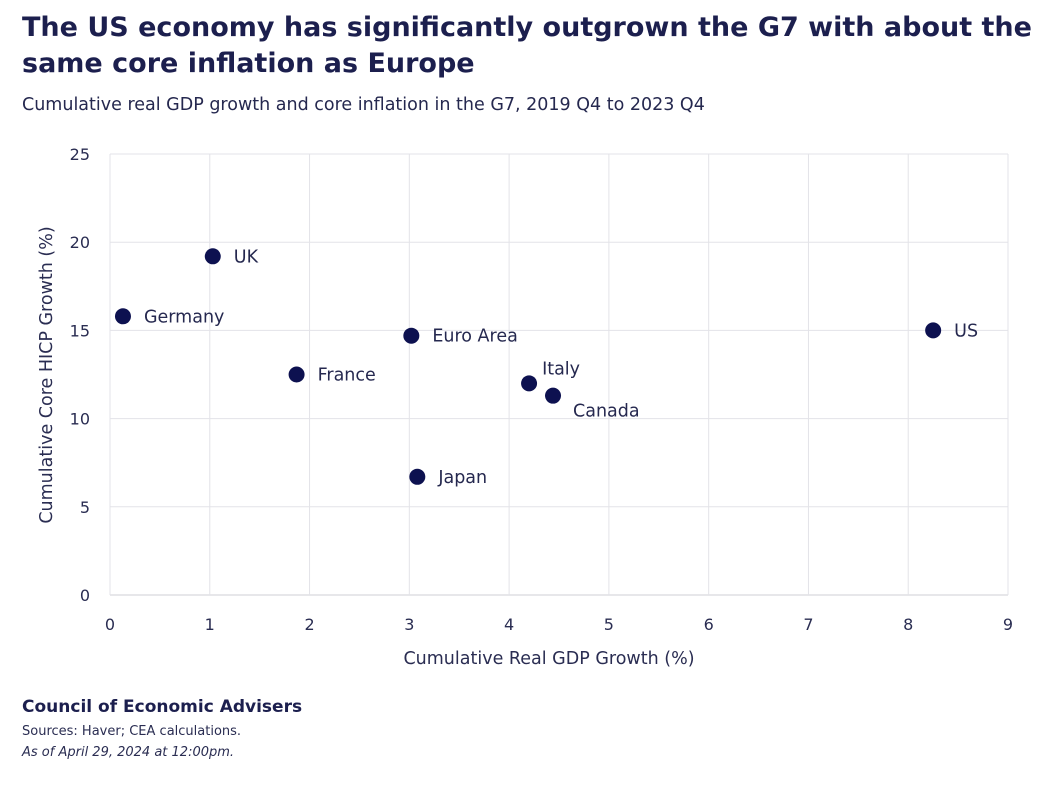 The image size is (1061, 793). I want to click on x-tick-label: 7, so click(808, 624).